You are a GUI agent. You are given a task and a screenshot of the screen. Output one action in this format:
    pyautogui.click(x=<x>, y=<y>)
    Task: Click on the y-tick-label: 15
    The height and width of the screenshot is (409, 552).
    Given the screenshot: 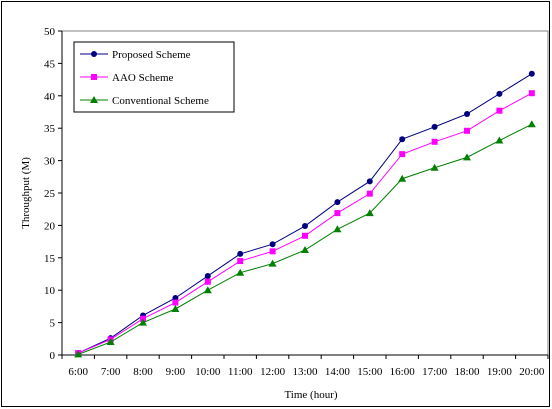 What is the action you would take?
    pyautogui.click(x=50, y=259)
    